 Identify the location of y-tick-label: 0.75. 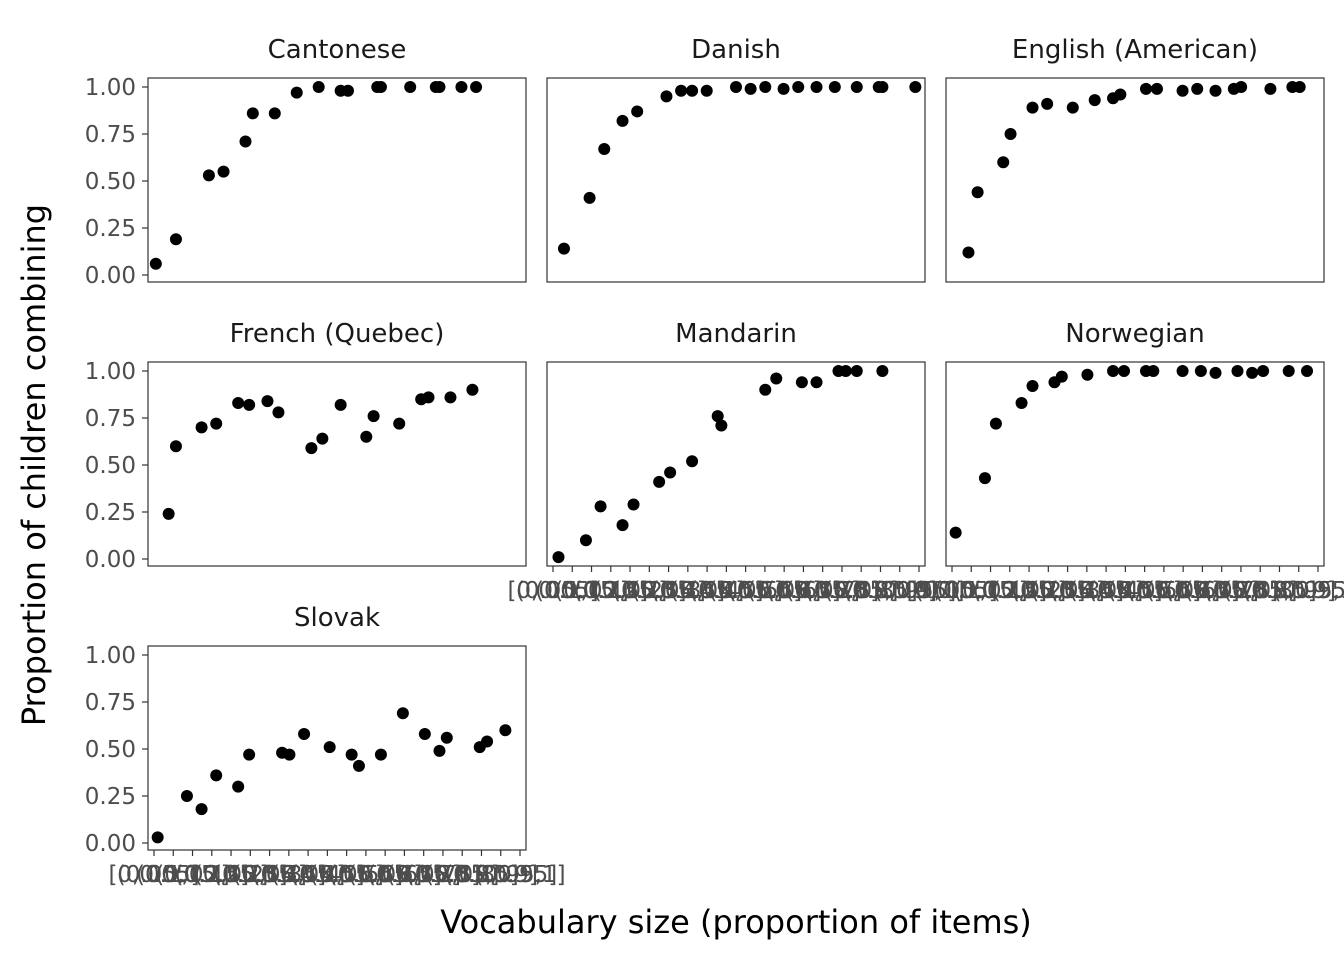
(110, 135).